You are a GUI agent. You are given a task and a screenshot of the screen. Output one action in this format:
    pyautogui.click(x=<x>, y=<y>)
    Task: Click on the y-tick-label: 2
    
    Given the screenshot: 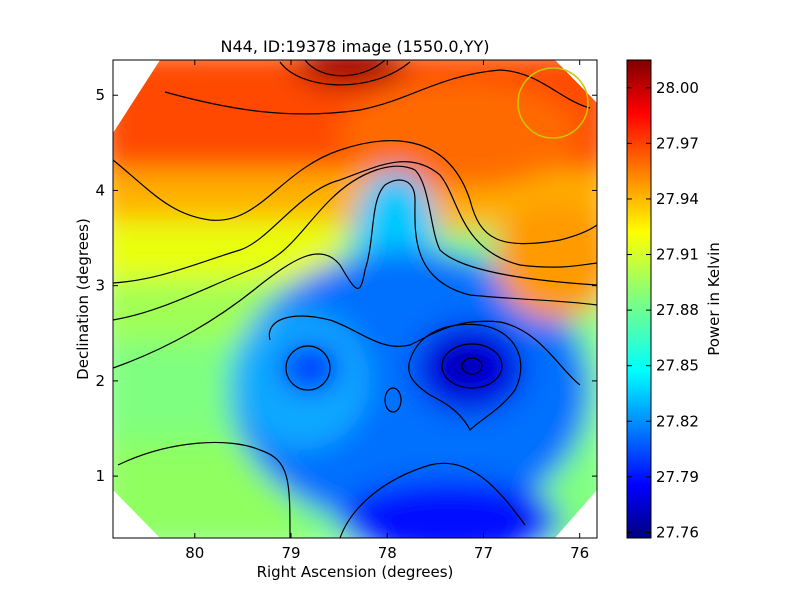 What is the action you would take?
    pyautogui.click(x=100, y=381)
    